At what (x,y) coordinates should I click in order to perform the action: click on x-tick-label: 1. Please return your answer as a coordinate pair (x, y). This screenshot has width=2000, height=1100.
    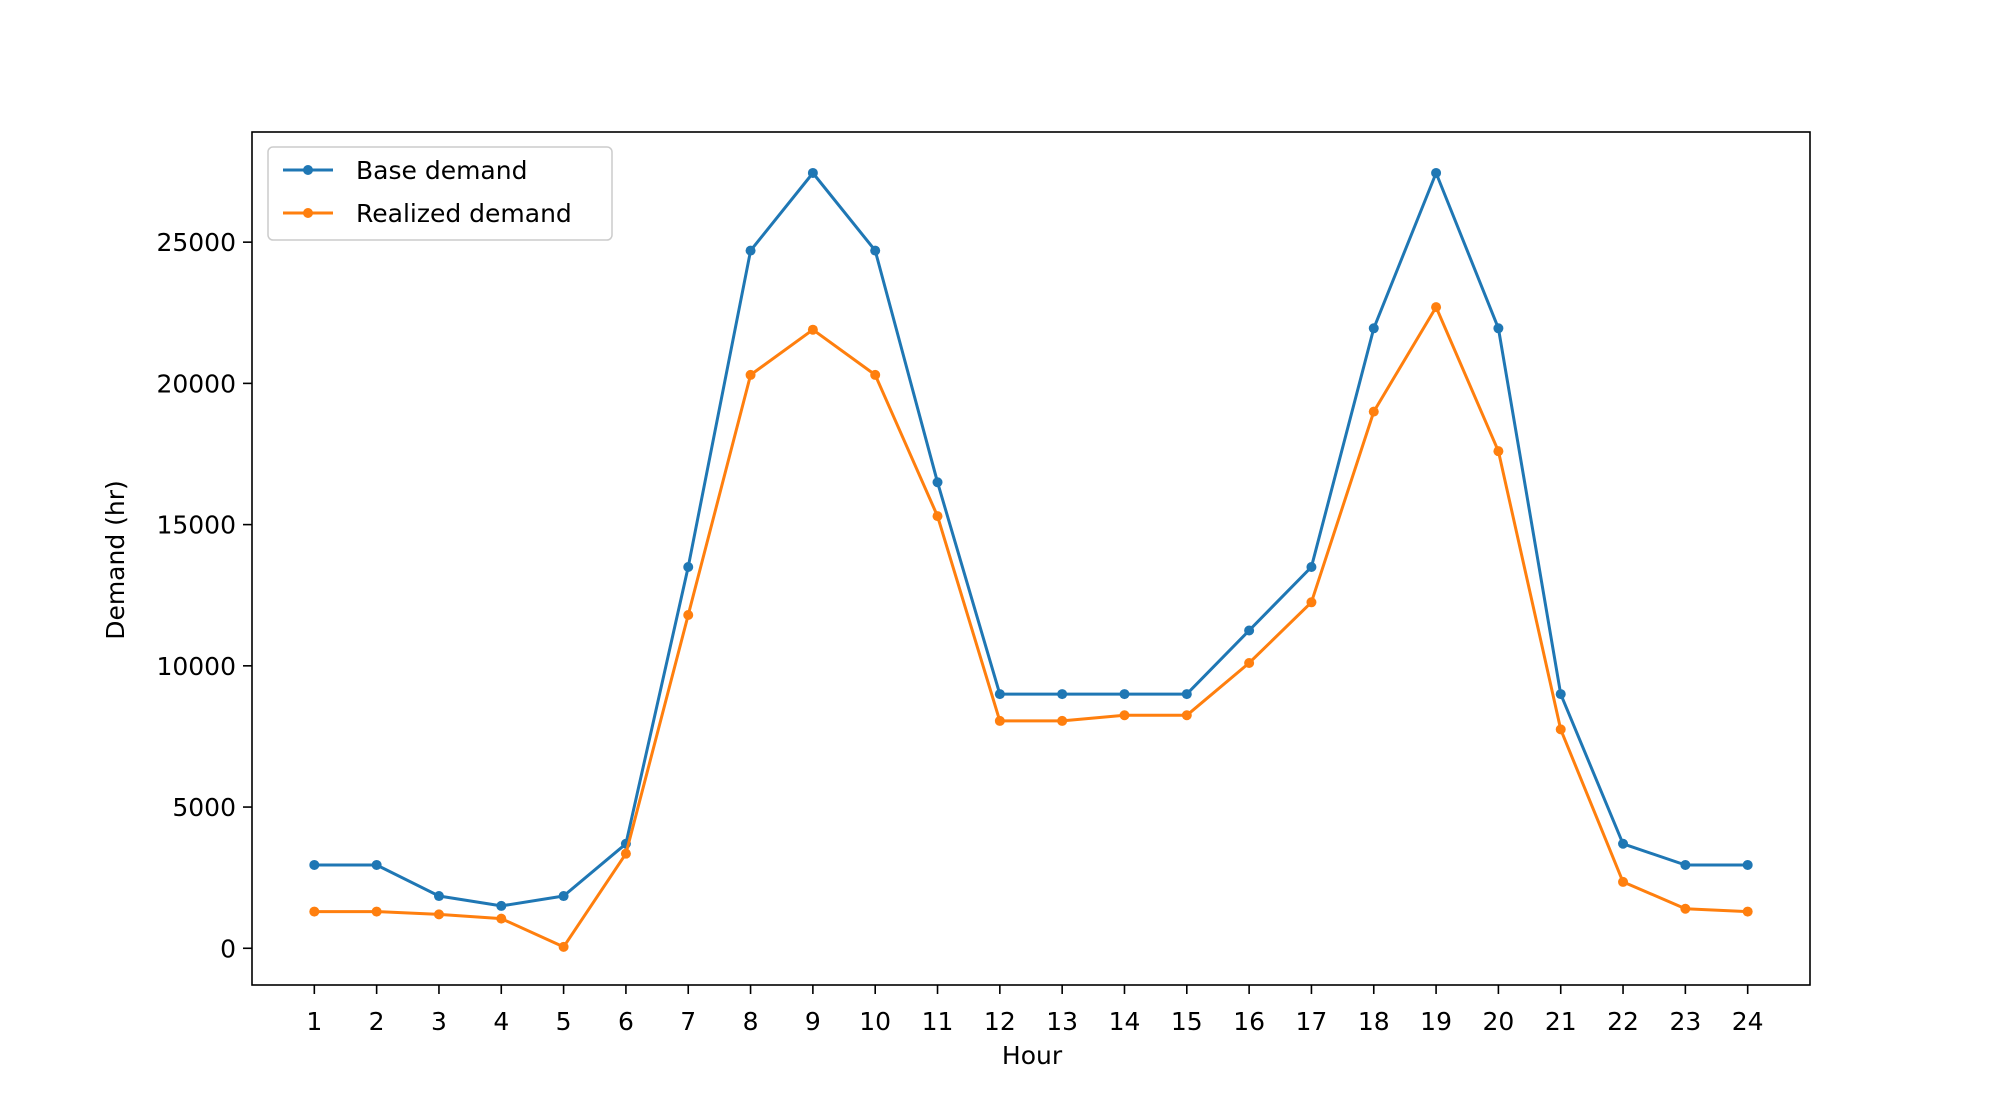
    Looking at the image, I should click on (314, 1021).